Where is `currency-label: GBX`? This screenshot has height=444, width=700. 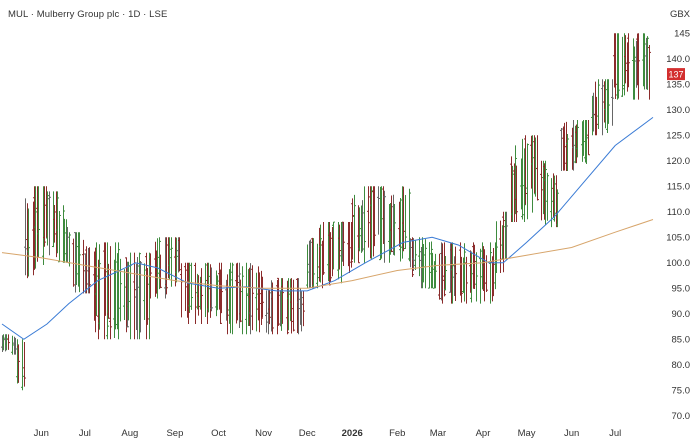
currency-label: GBX is located at coordinates (679, 14).